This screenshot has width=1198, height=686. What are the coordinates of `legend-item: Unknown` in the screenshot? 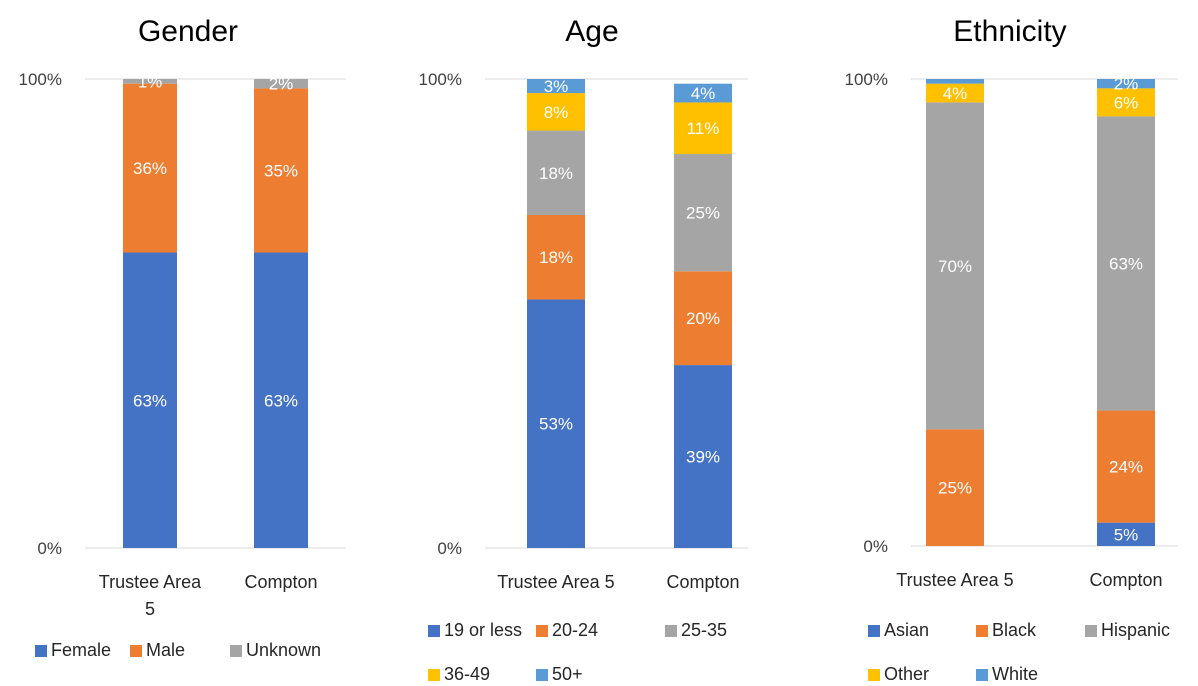 It's located at (275, 650).